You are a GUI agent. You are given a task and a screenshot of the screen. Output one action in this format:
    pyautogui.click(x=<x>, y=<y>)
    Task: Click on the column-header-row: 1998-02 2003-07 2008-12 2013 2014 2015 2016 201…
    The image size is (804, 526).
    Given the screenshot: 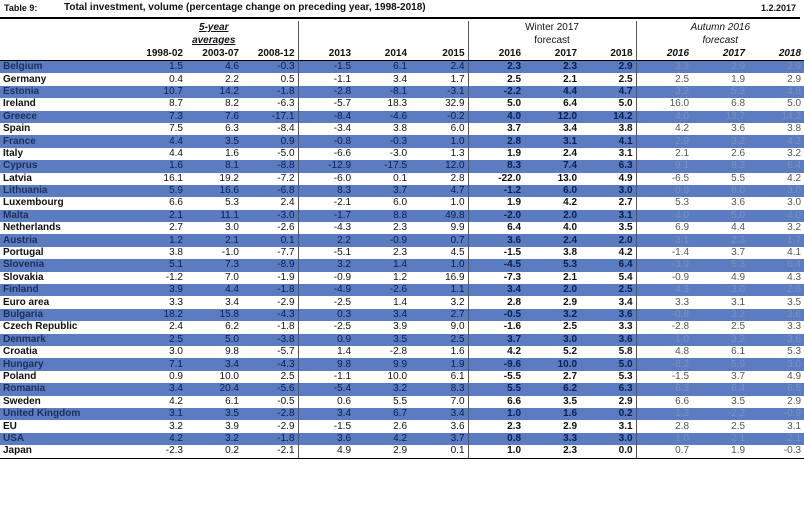 What is the action you would take?
    pyautogui.click(x=402, y=54)
    